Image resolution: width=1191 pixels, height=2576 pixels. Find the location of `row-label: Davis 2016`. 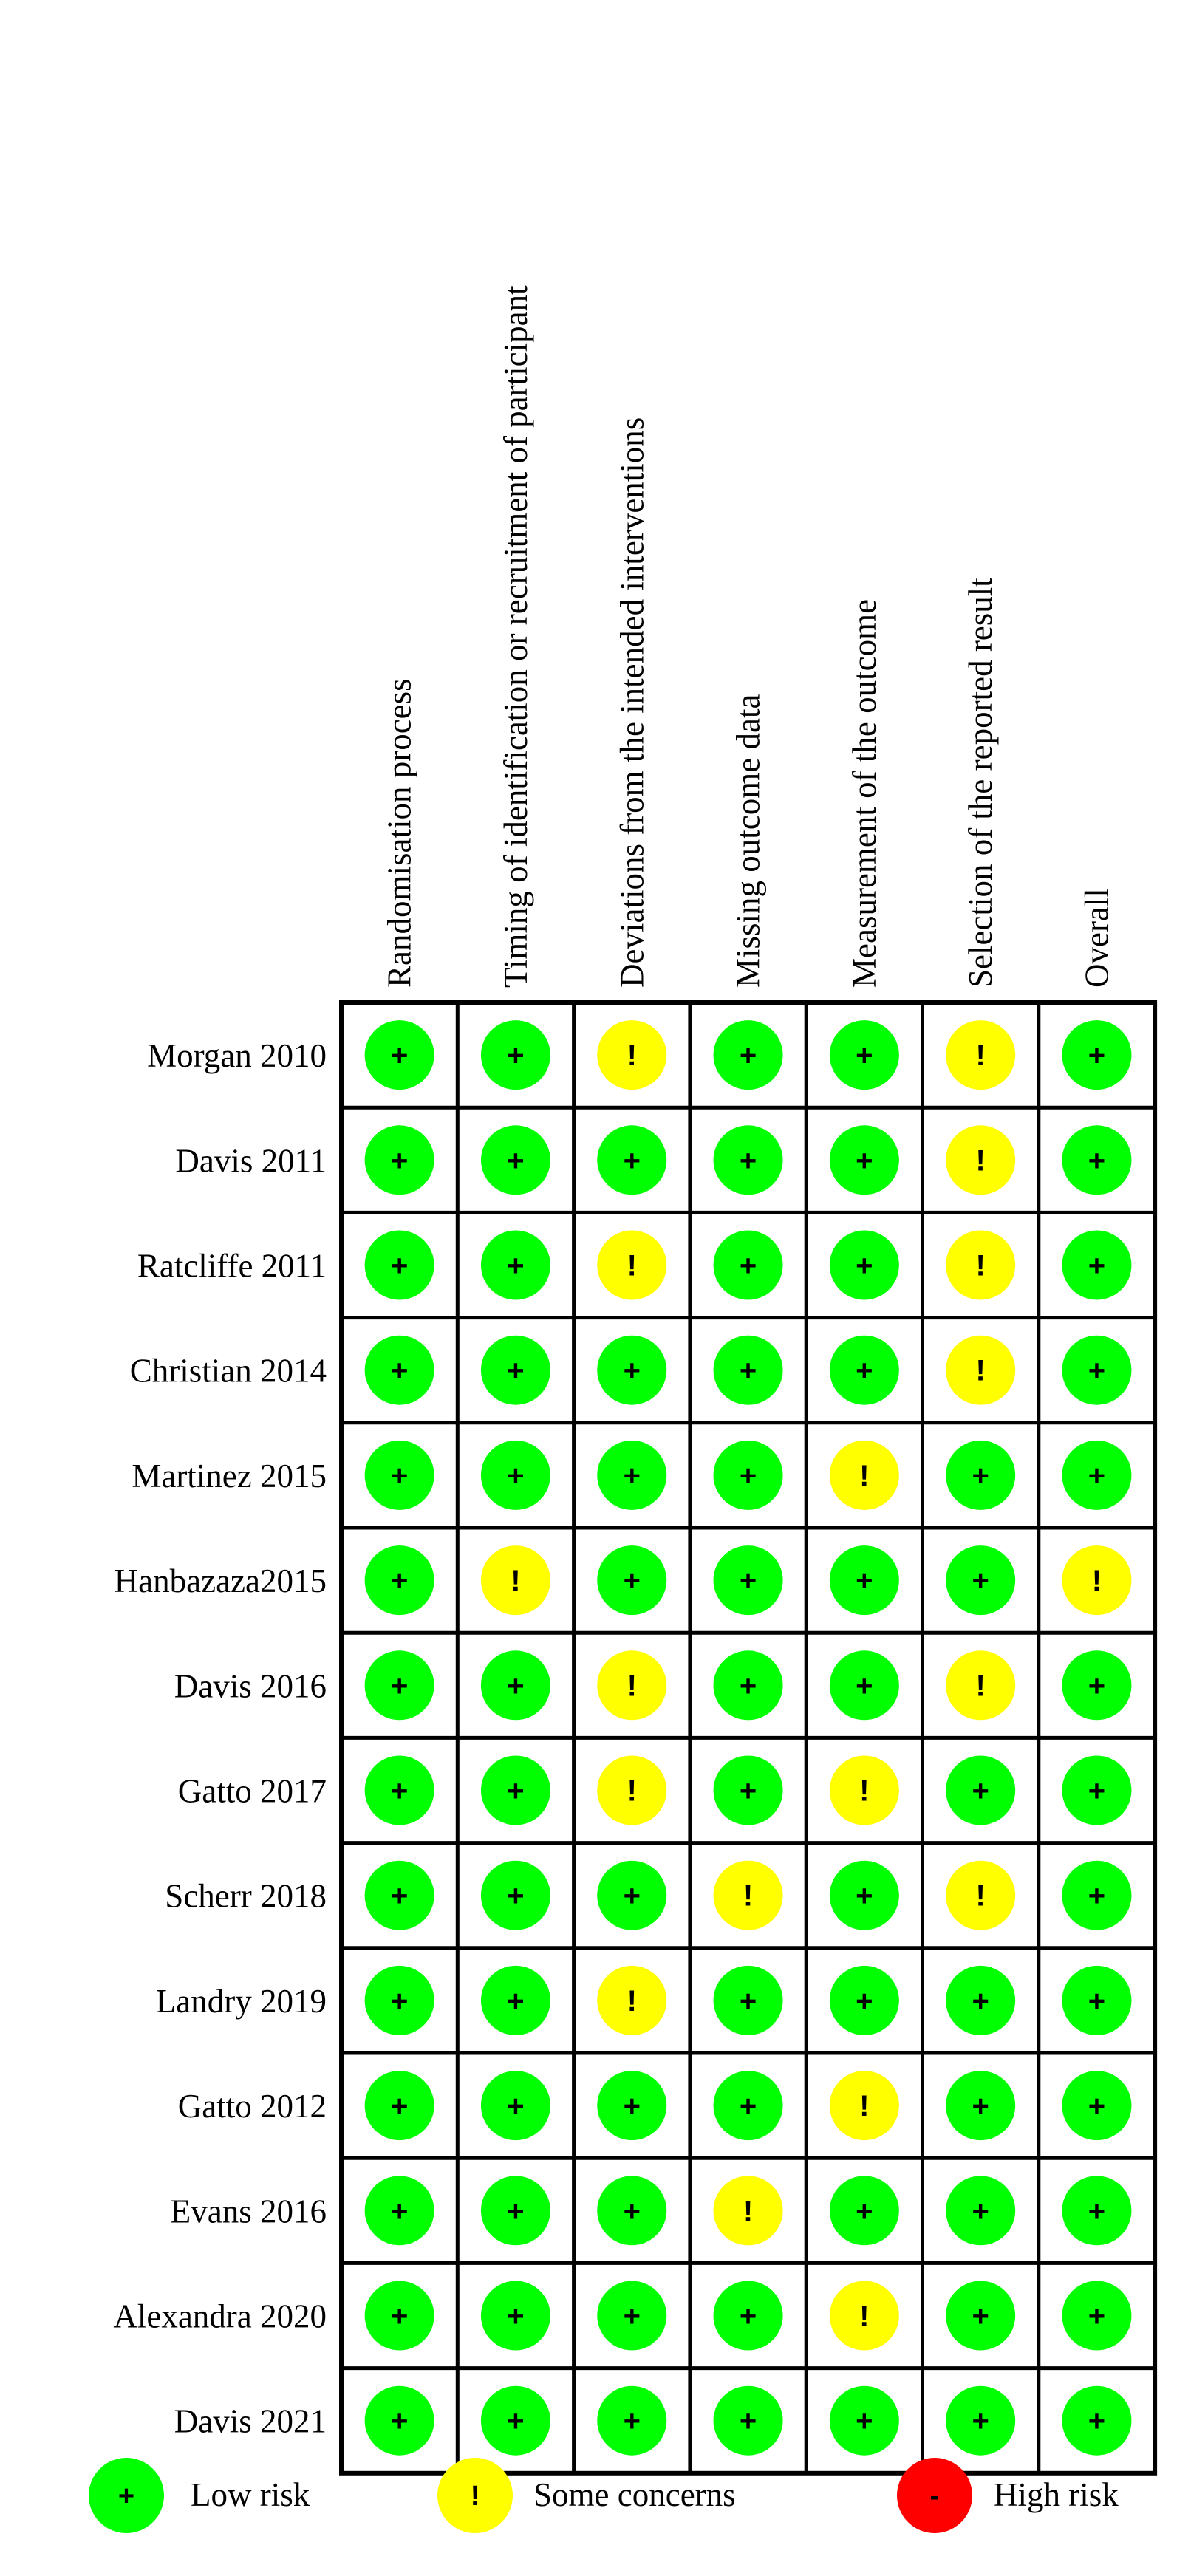

row-label: Davis 2016 is located at coordinates (250, 1685).